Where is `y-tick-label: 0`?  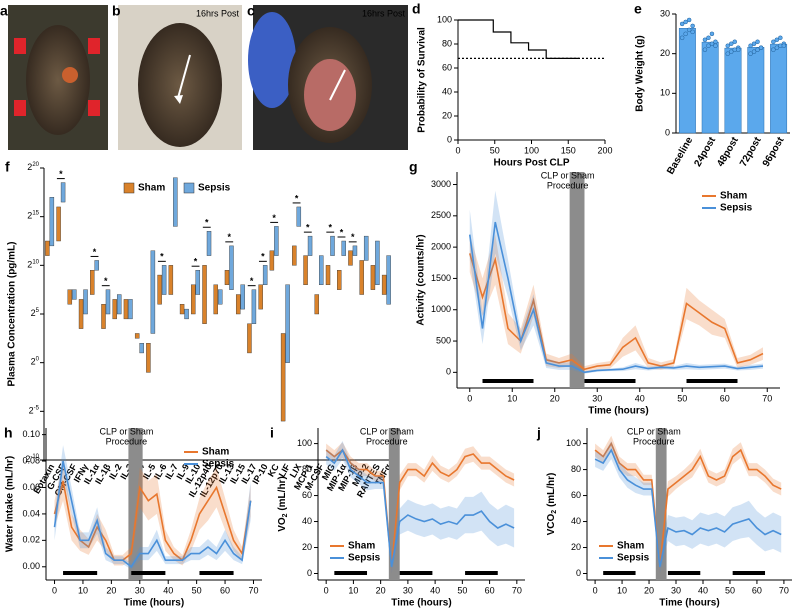 y-tick-label: 0 is located at coordinates (578, 573).